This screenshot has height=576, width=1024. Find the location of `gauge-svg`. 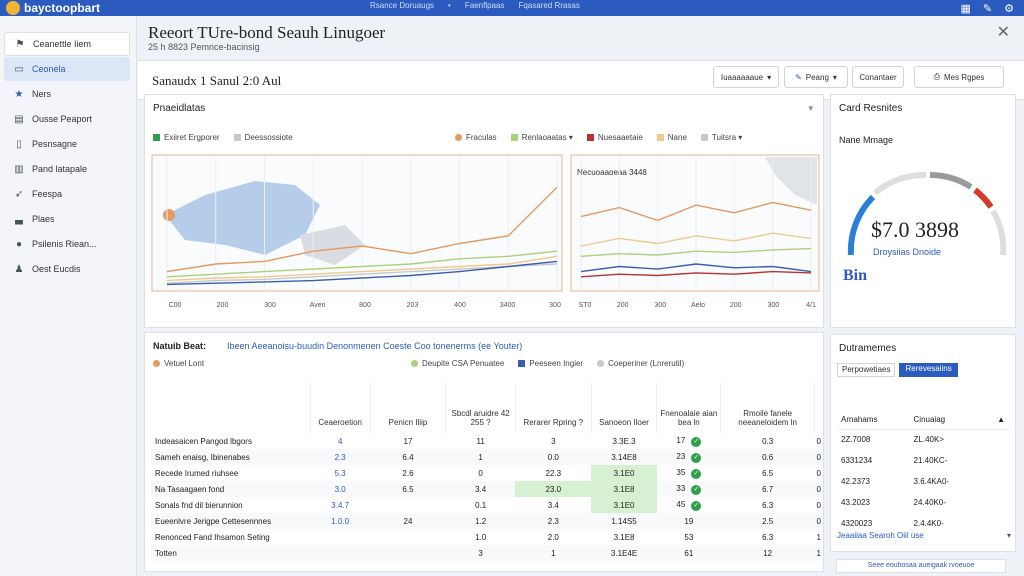

gauge-svg is located at coordinates (927, 213).